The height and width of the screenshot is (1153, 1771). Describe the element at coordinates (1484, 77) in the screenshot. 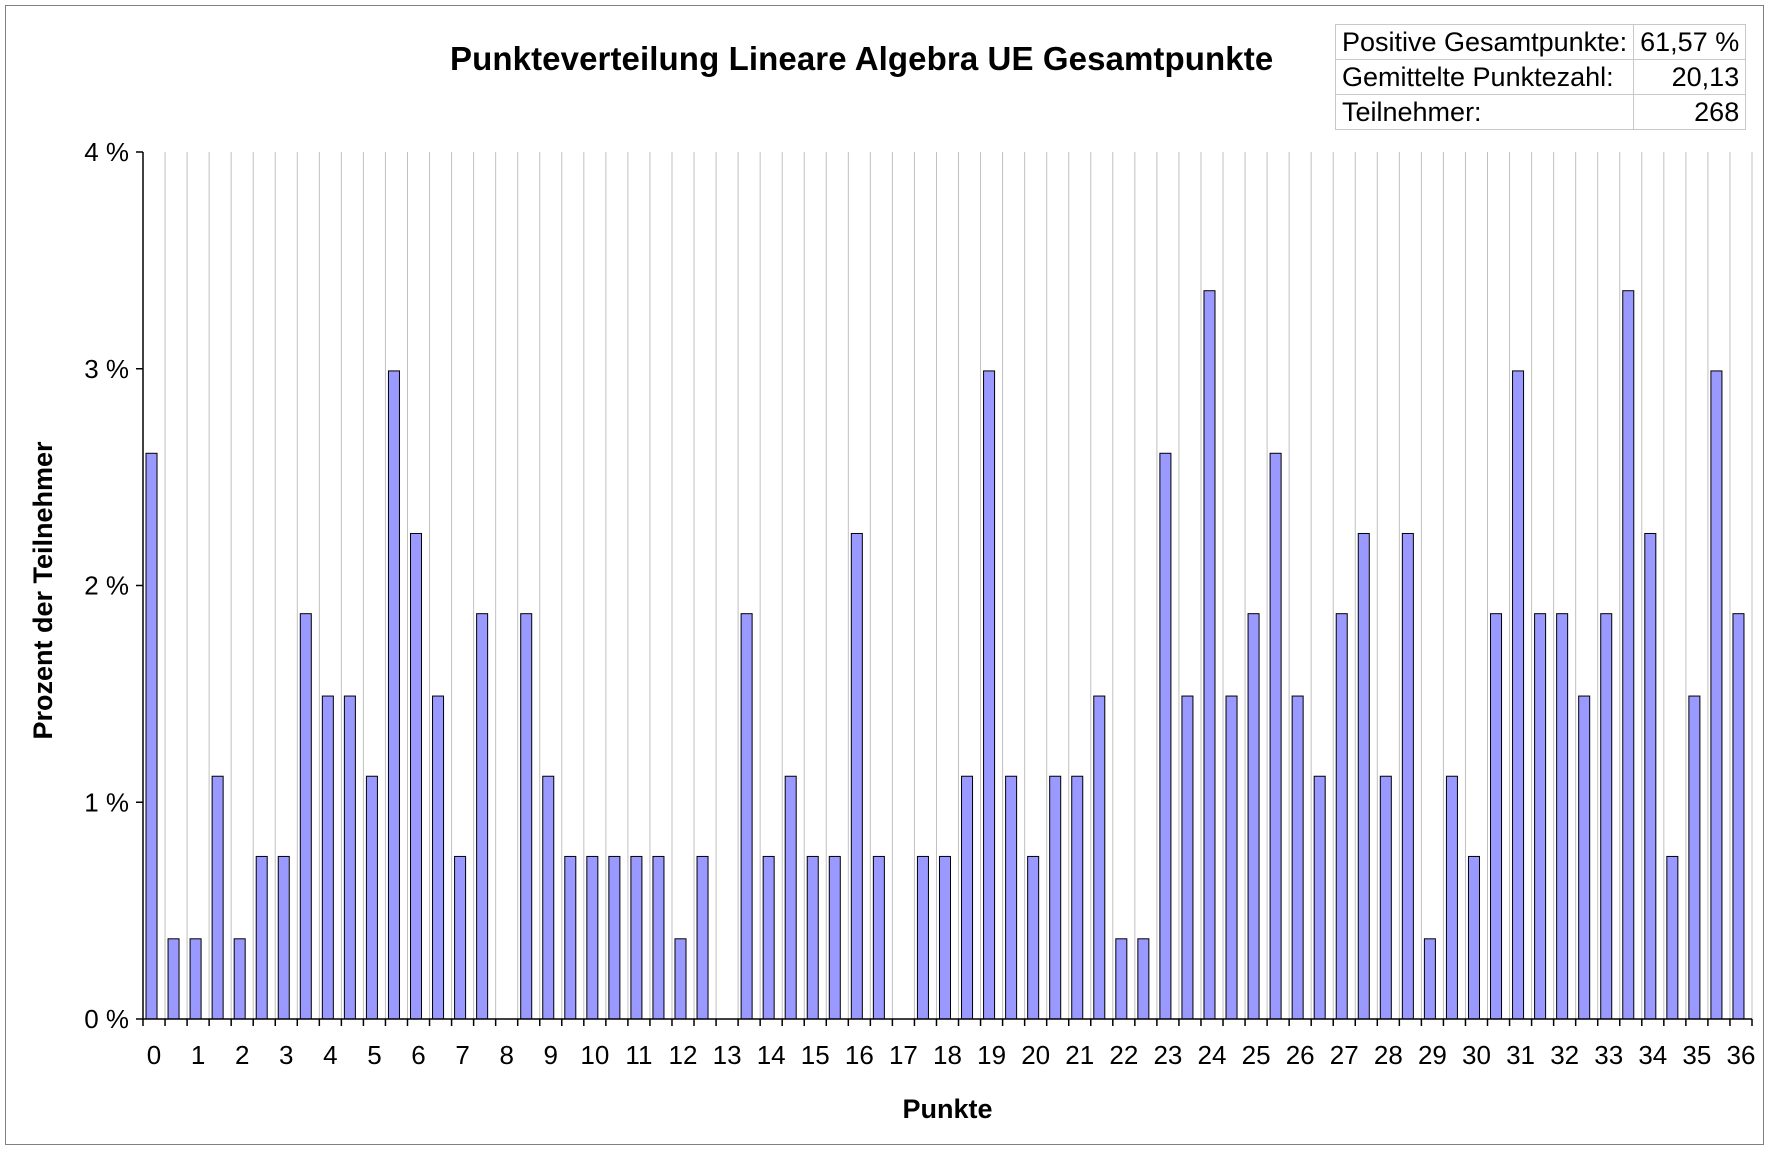

I see `stats-label: Gemittelte Punktezahl:` at that location.